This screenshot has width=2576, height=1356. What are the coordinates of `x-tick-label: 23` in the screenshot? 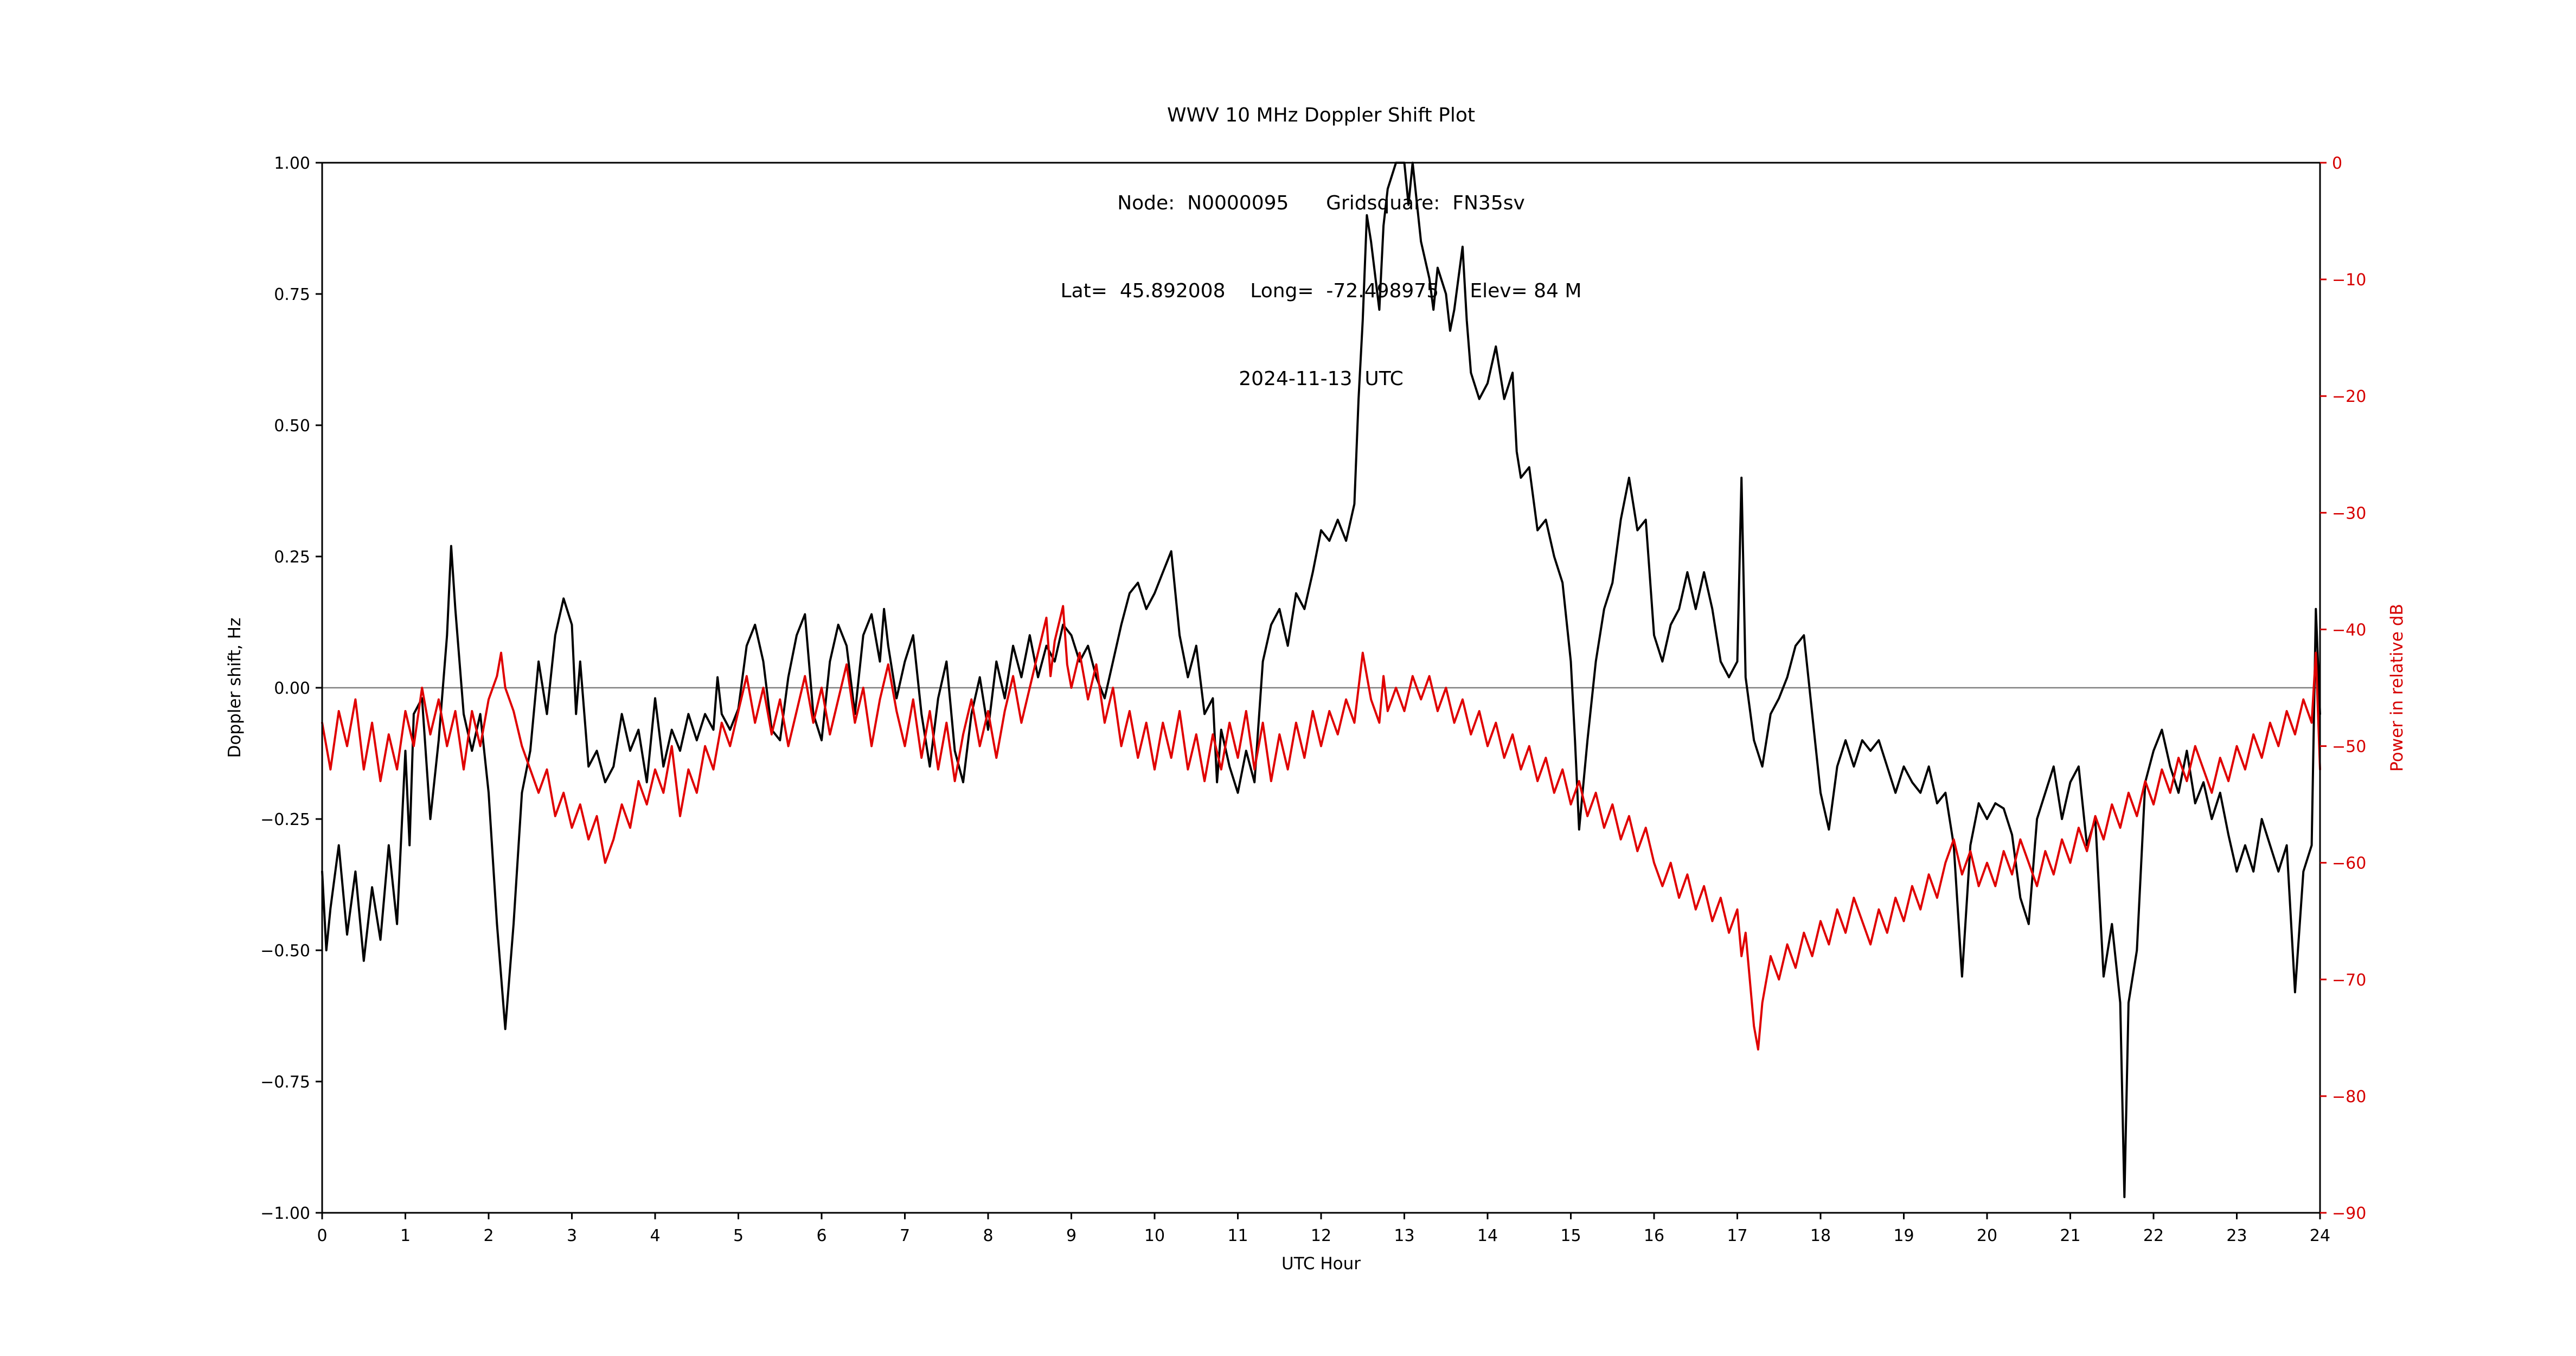 It's located at (2236, 1235).